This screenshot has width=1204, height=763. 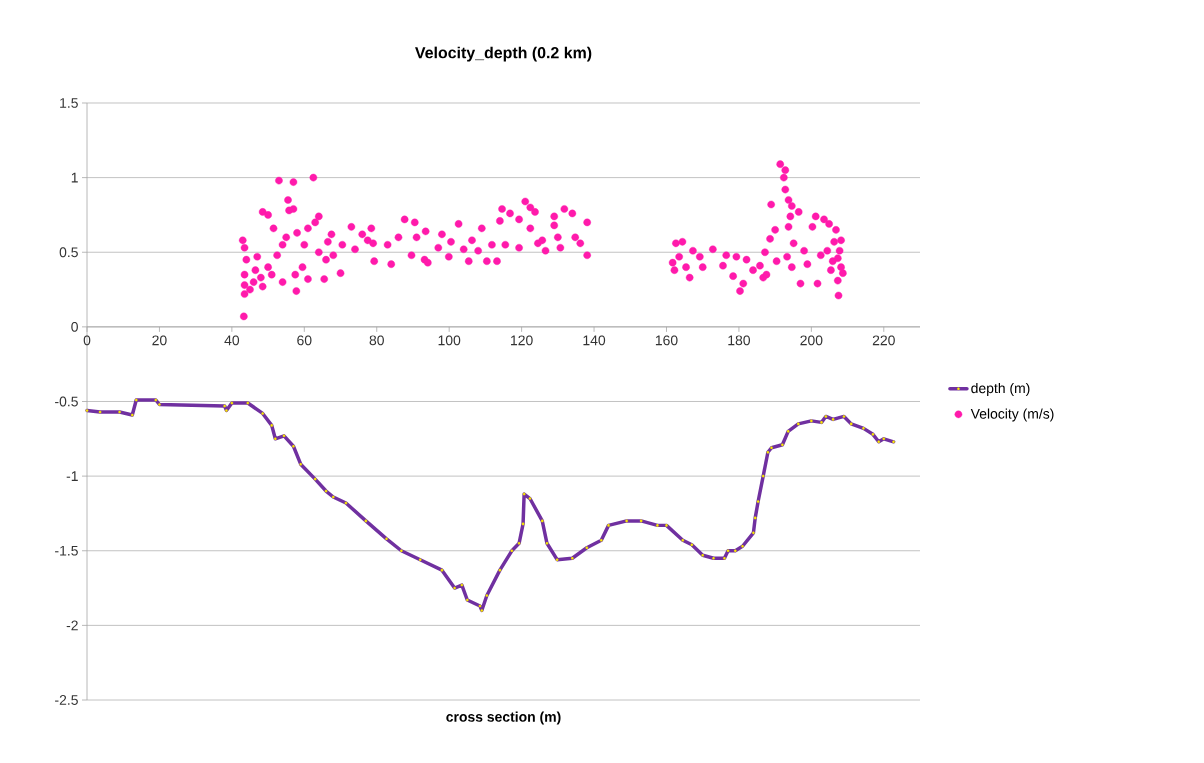 What do you see at coordinates (594, 340) in the screenshot?
I see `x-tick-label: 140` at bounding box center [594, 340].